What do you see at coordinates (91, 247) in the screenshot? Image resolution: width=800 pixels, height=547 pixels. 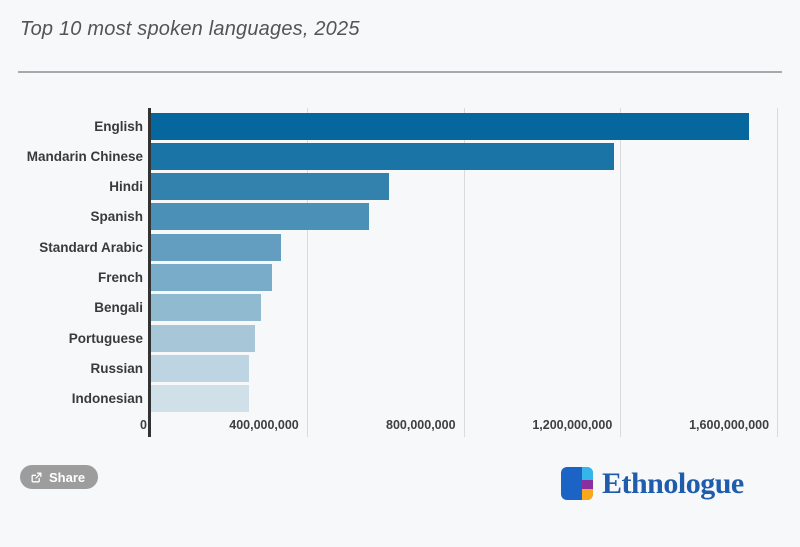 I see `category-label-standard-arabic: Standard Arabic` at bounding box center [91, 247].